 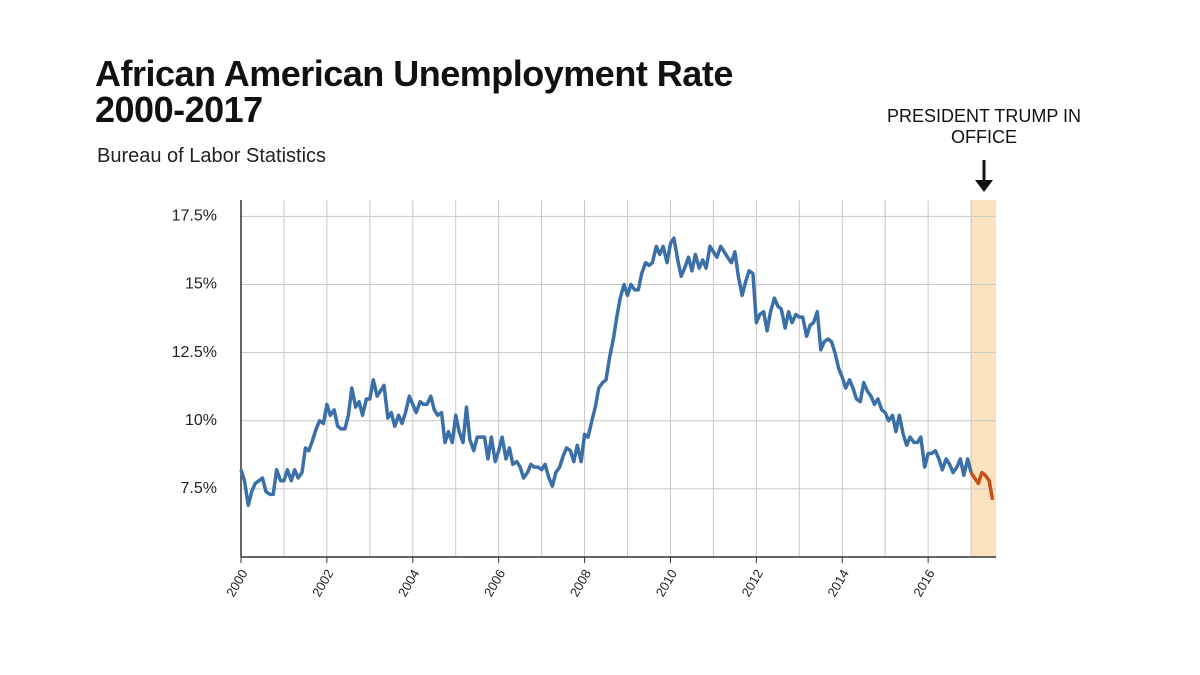 What do you see at coordinates (982, 485) in the screenshot?
I see `line-series` at bounding box center [982, 485].